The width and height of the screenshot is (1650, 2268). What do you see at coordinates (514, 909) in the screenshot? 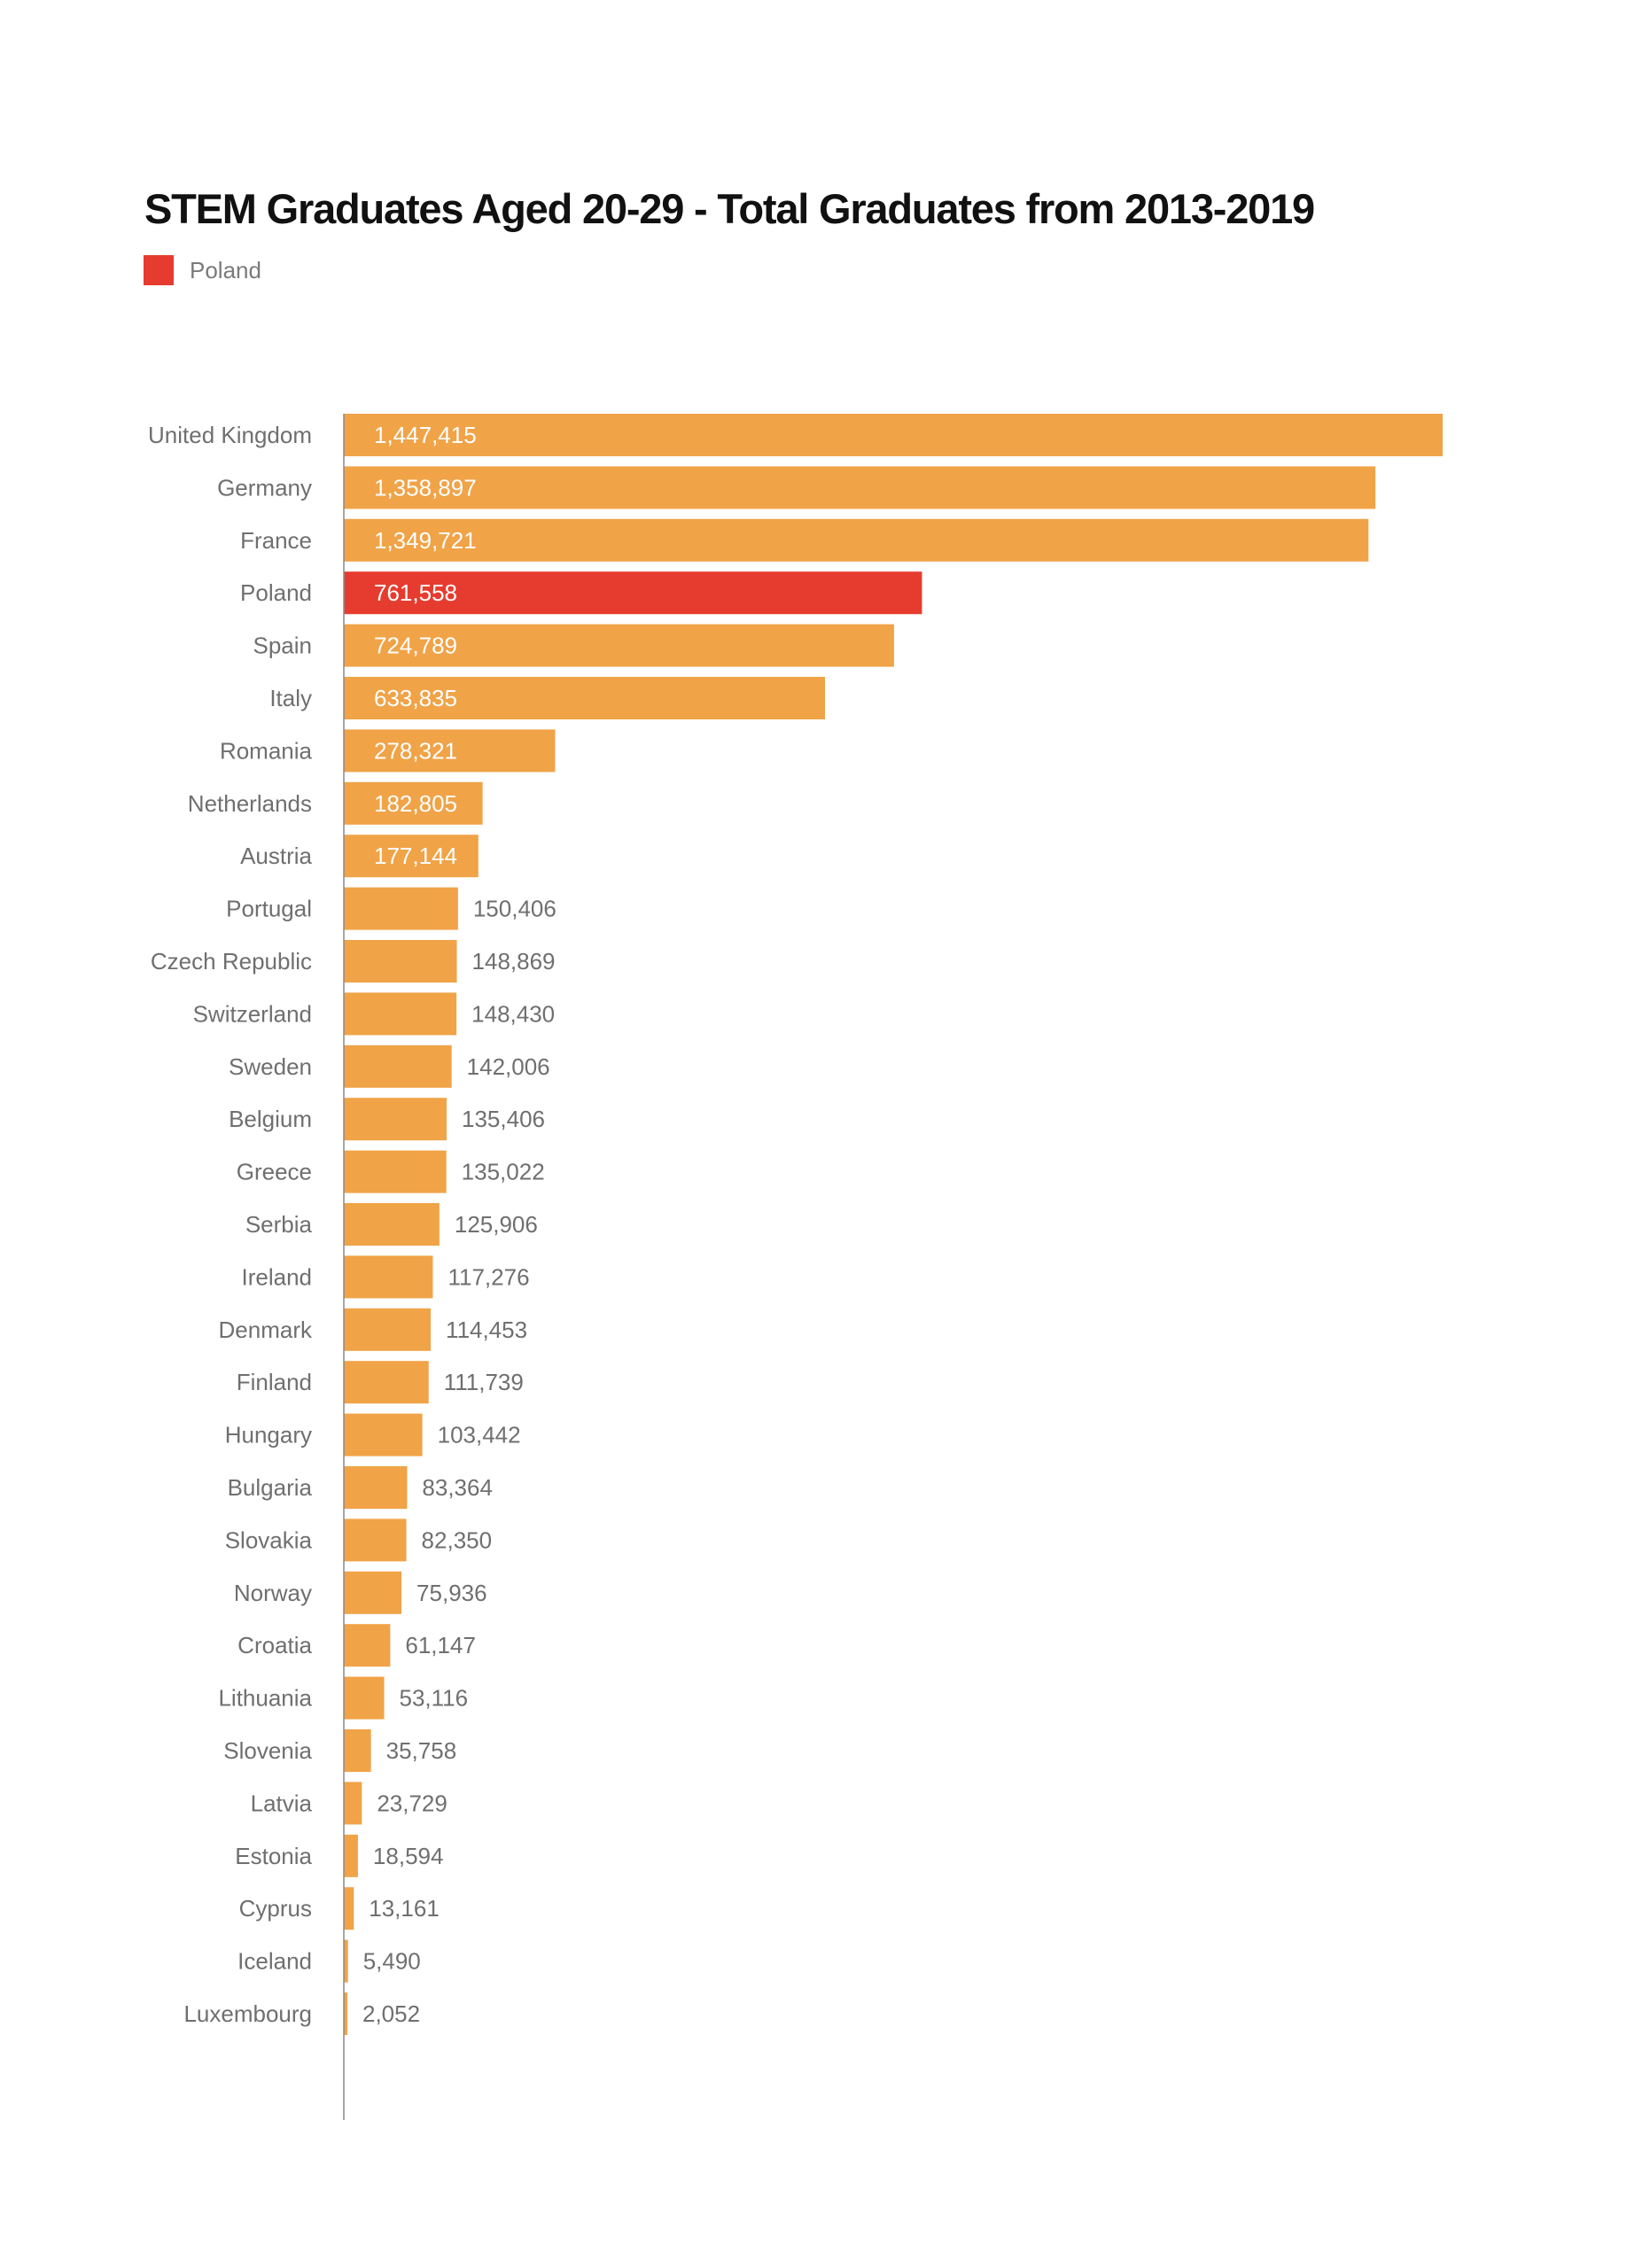
I see `value-label-portugal: 150,406` at bounding box center [514, 909].